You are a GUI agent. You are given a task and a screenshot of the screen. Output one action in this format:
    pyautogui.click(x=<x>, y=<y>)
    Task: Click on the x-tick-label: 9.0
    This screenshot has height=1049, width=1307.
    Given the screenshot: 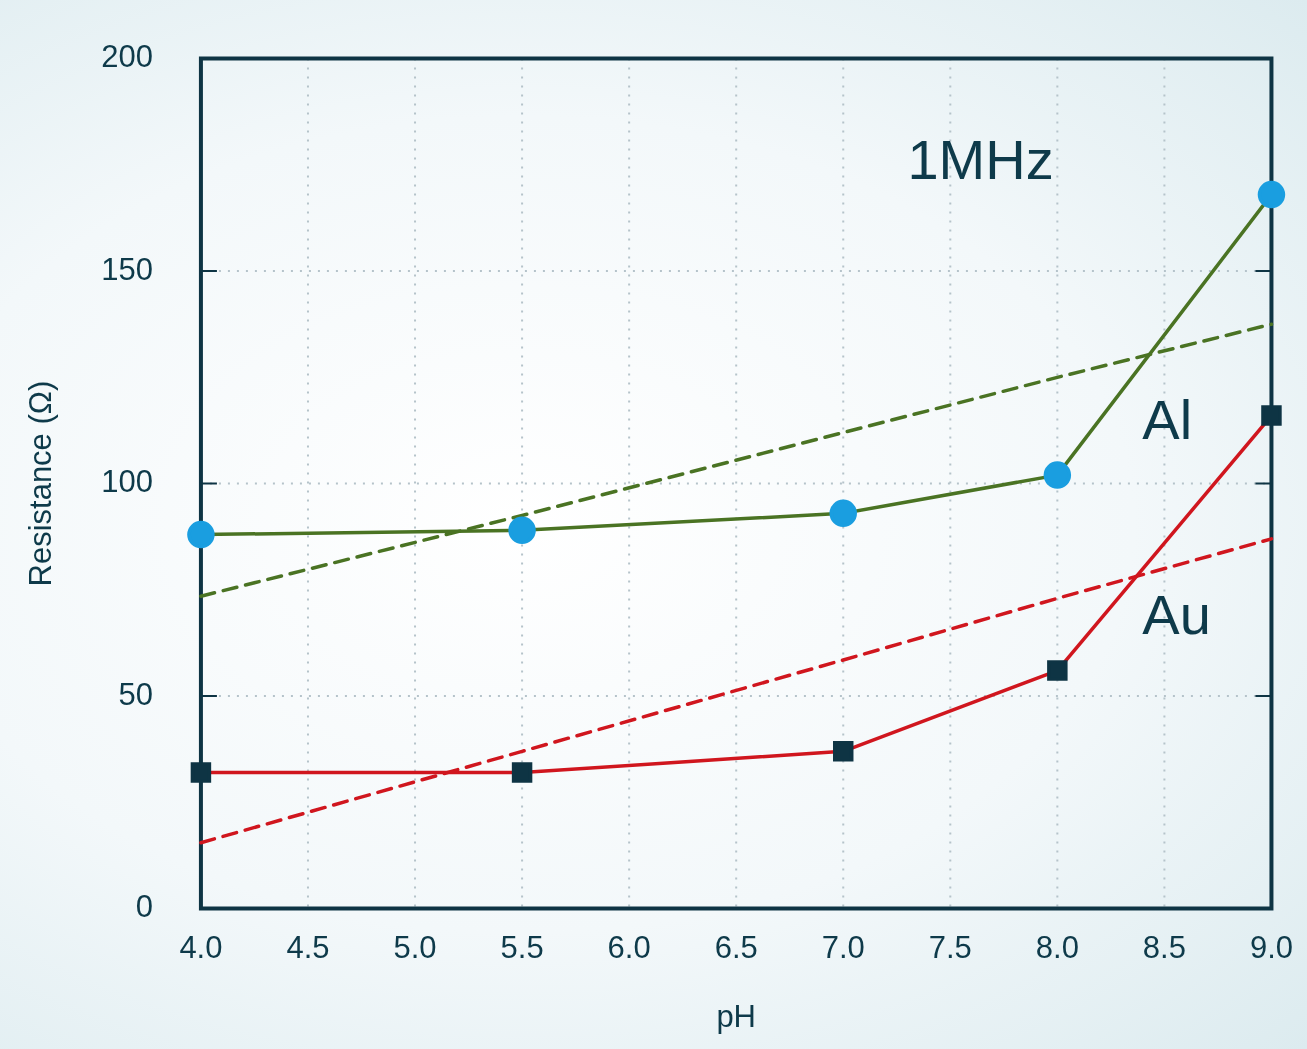 What is the action you would take?
    pyautogui.click(x=1271, y=947)
    